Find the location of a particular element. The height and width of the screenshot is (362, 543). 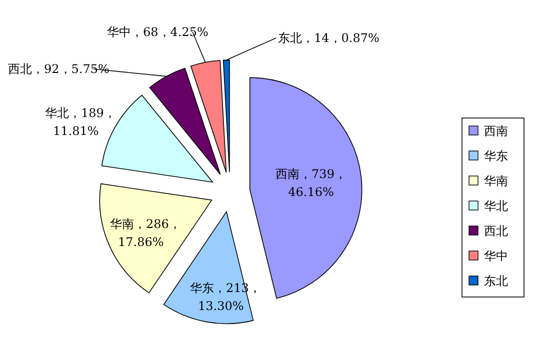

legend-label: 华北 is located at coordinates (496, 206).